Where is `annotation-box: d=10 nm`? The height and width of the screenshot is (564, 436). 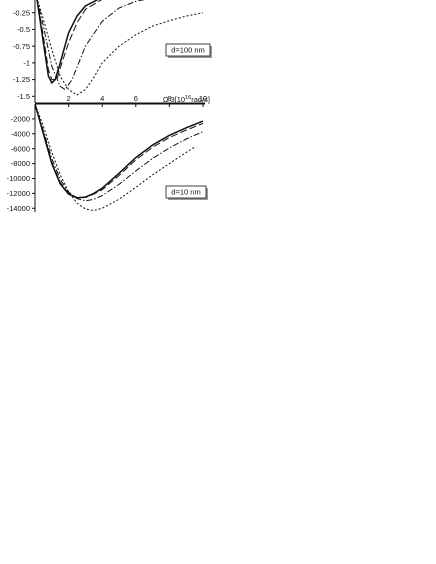 annotation-box: d=10 nm is located at coordinates (186, 192).